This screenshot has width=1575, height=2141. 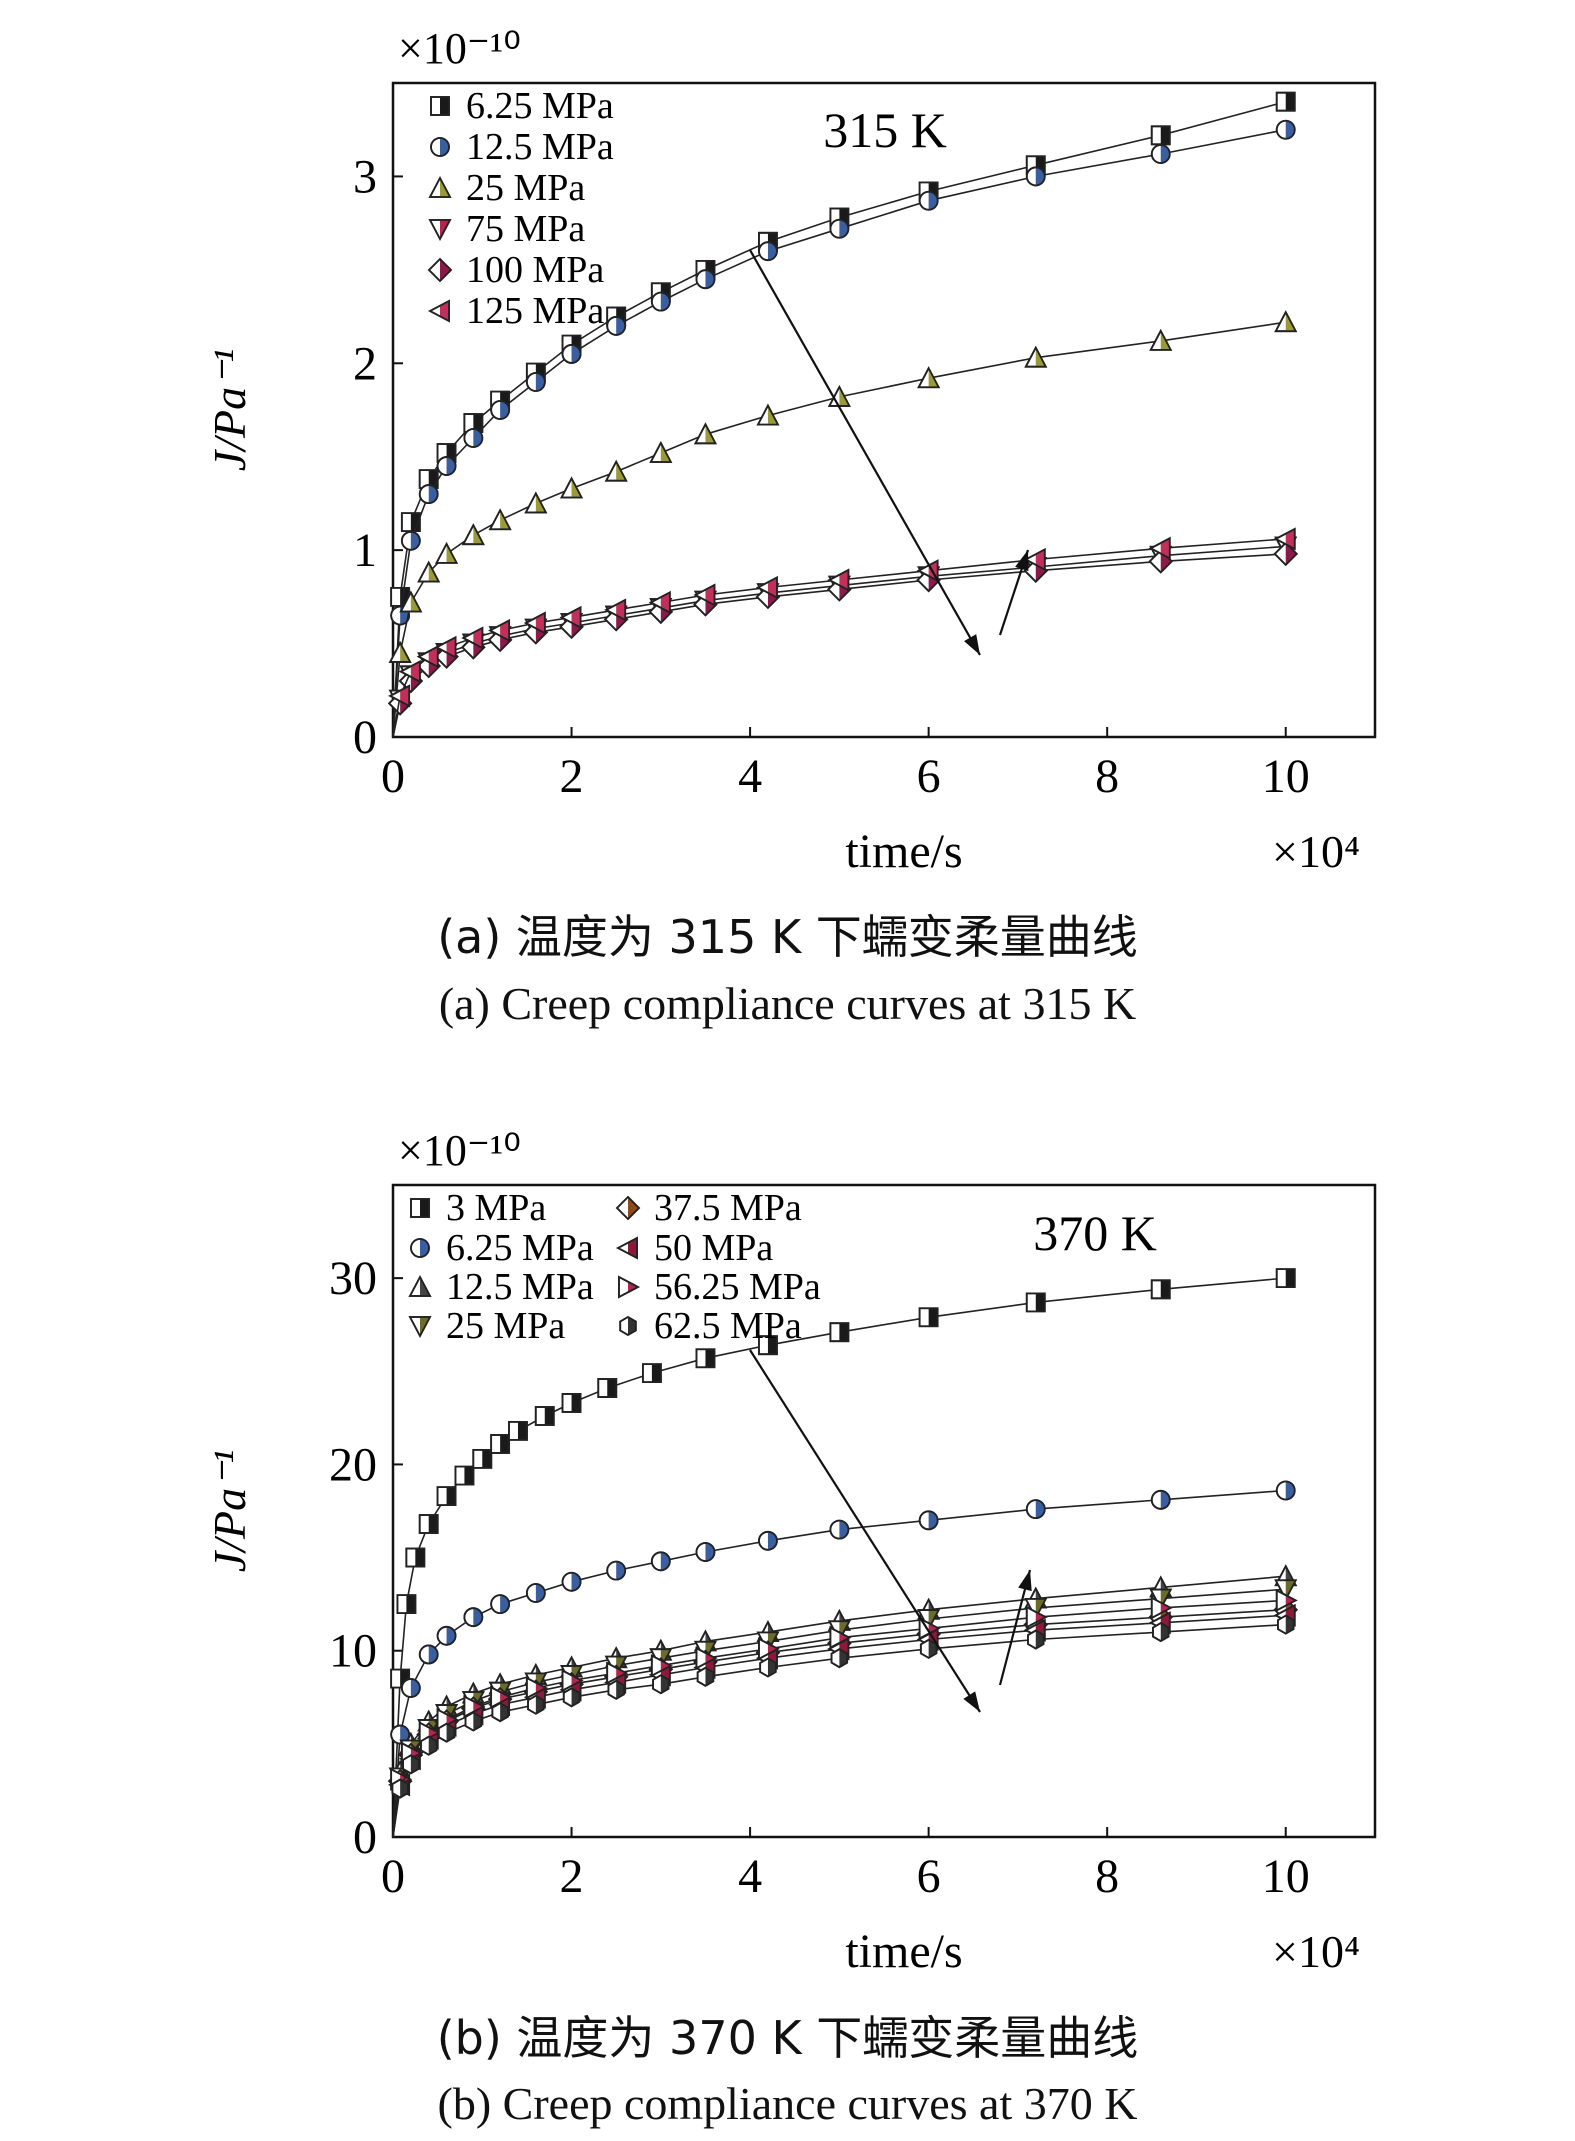 What do you see at coordinates (353, 1651) in the screenshot?
I see `chart-b-ytick-label: 10` at bounding box center [353, 1651].